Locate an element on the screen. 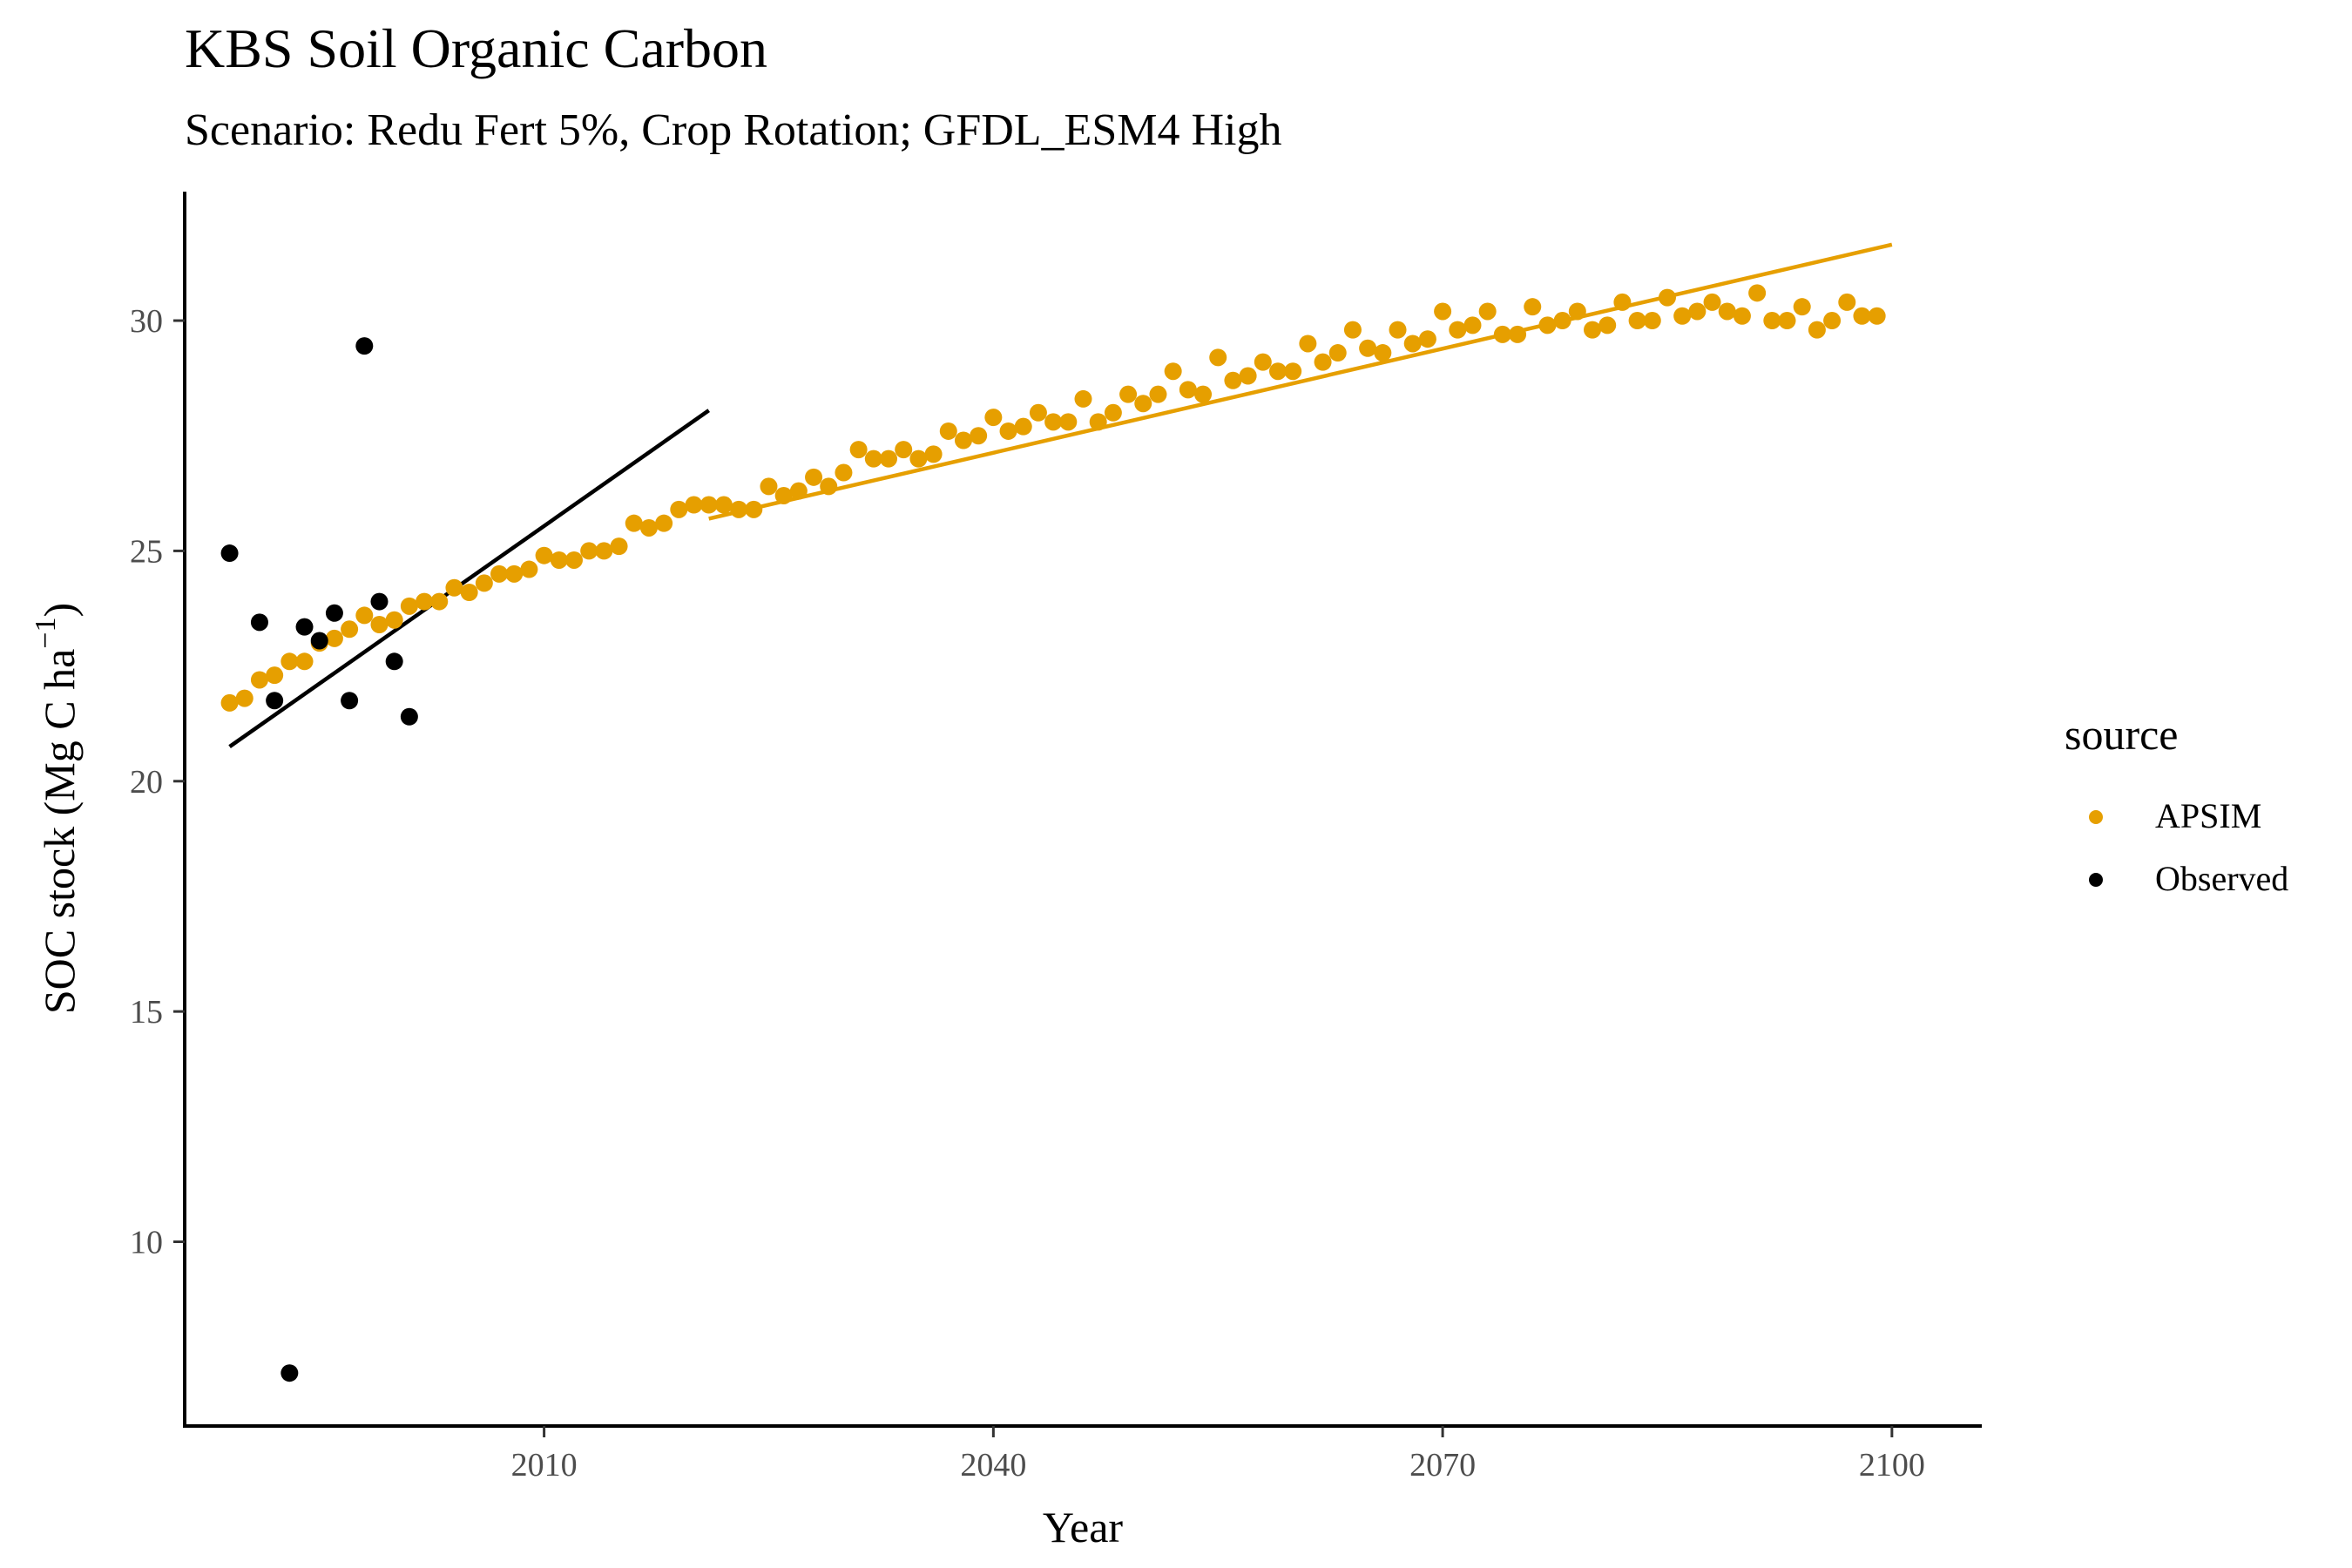 This screenshot has height=1568, width=2352. x-axis-title: Year is located at coordinates (1083, 1527).